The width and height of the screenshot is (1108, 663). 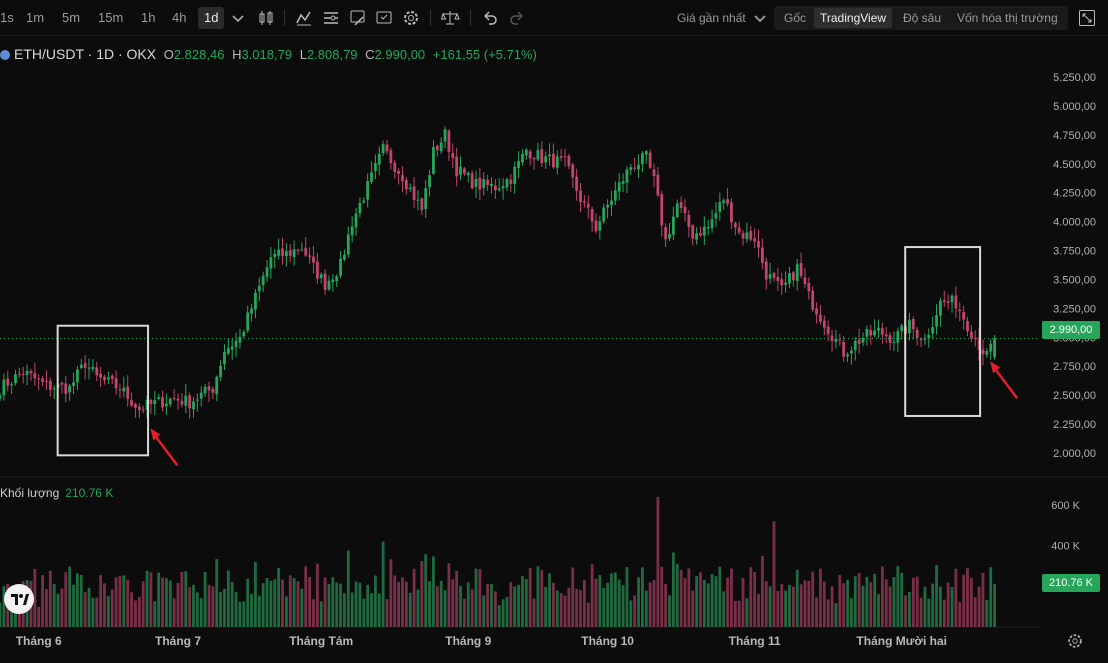 What do you see at coordinates (922, 18) in the screenshot?
I see `view-do-sau: Độ sâu` at bounding box center [922, 18].